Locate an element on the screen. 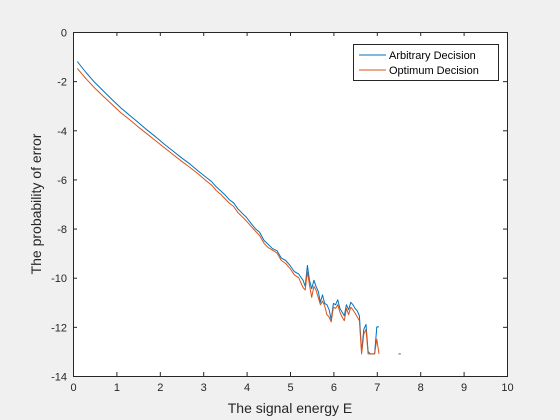 This screenshot has width=560, height=420. legend: Arbitrary Decision Optimum Decision is located at coordinates (426, 63).